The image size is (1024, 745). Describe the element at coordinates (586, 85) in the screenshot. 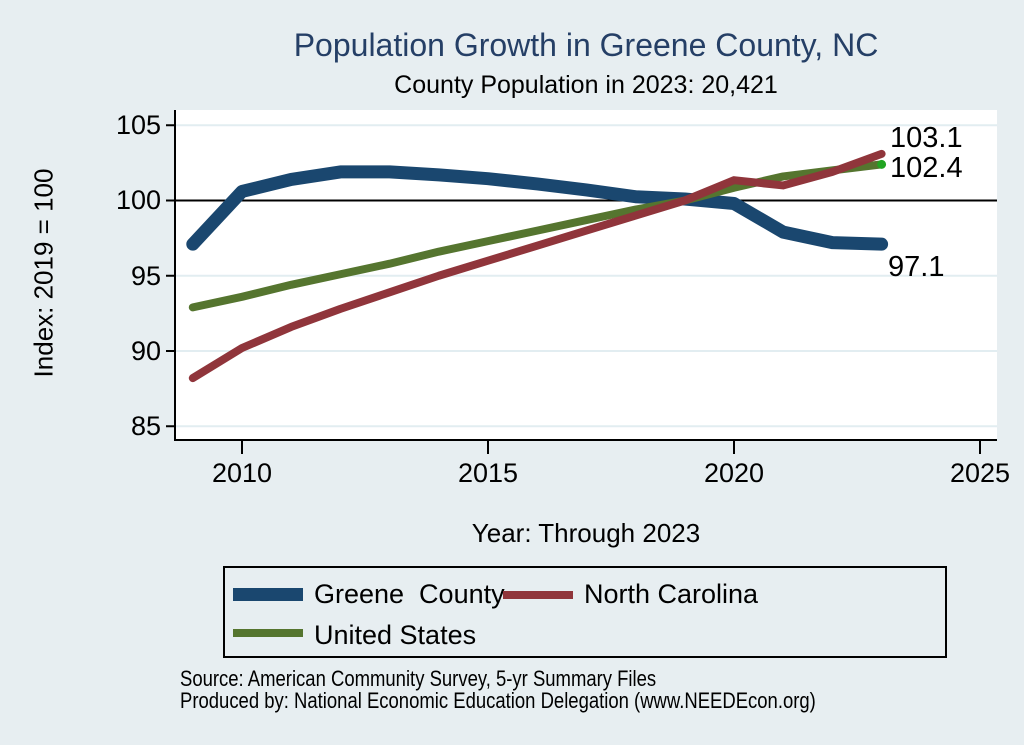

I see `chart-subtitle: County Population in 2023: 20,421` at that location.